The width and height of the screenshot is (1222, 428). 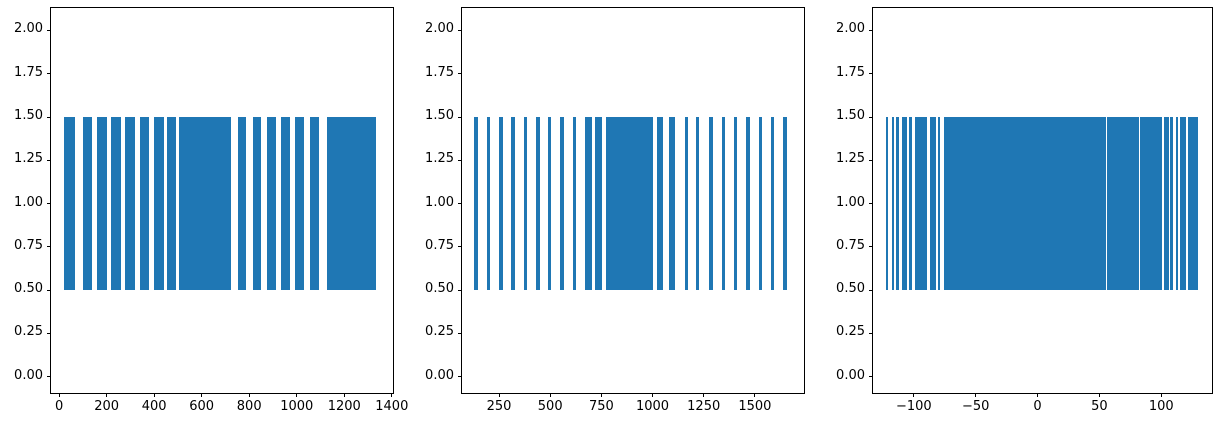 What do you see at coordinates (28, 202) in the screenshot?
I see `y-axis-tick-label: 1.00` at bounding box center [28, 202].